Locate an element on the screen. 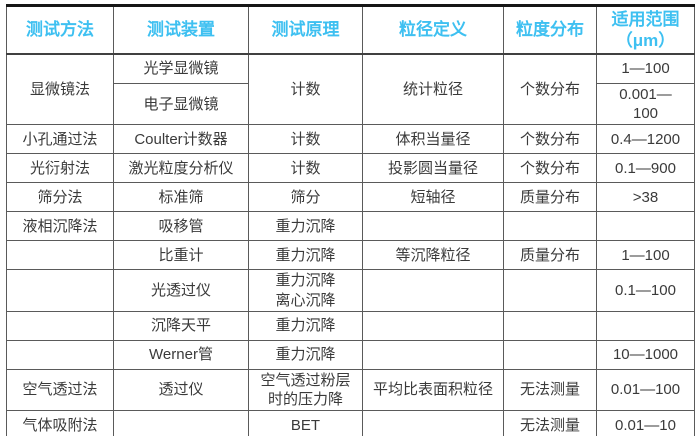  table-row: 气体吸附法 BET 无法测量 0.01—10 is located at coordinates (350, 423).